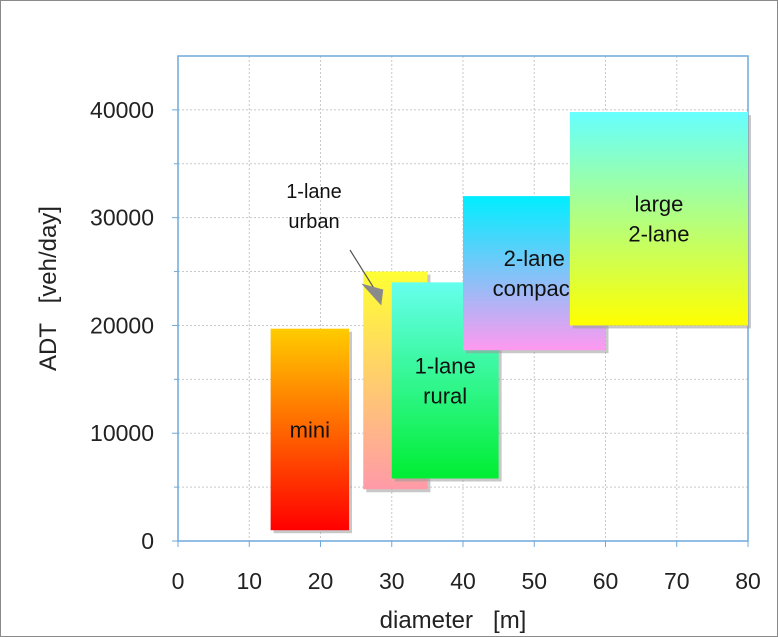 The image size is (778, 637). What do you see at coordinates (677, 581) in the screenshot?
I see `x-tick-label: 70` at bounding box center [677, 581].